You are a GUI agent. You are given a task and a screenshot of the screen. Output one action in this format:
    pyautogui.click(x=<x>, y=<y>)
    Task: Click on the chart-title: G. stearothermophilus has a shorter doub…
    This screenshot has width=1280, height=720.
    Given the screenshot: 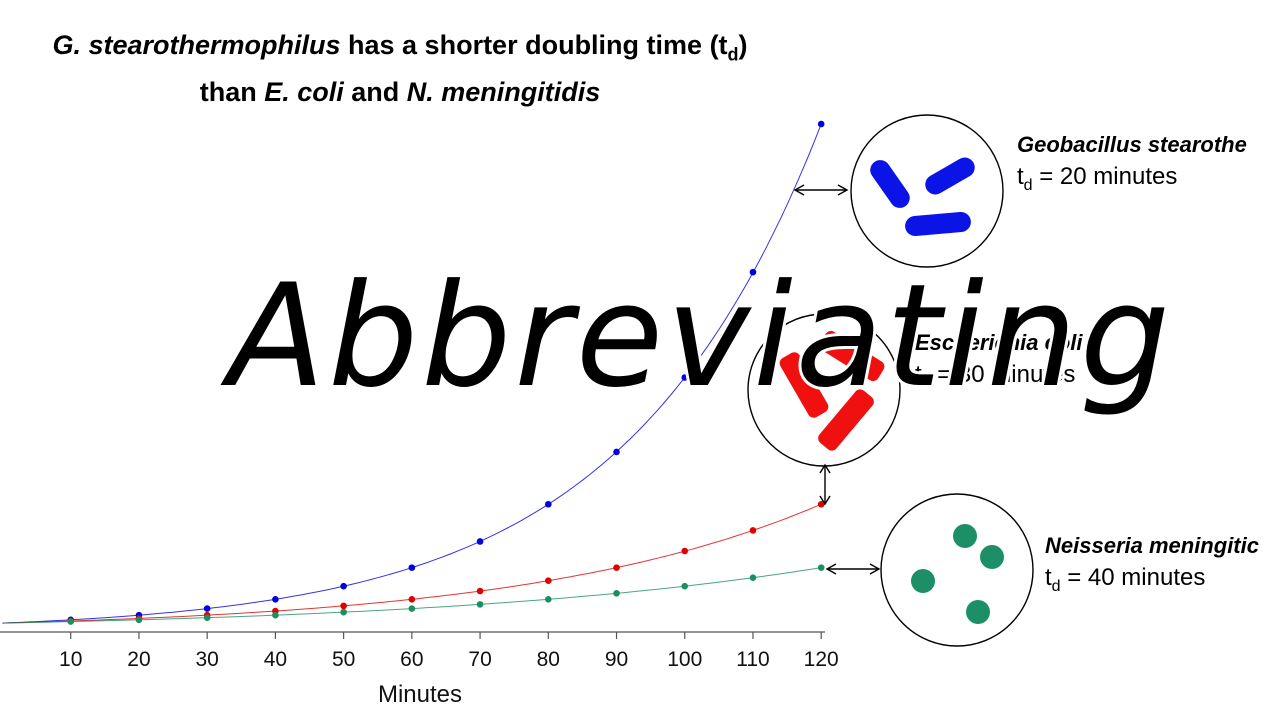 What is the action you would take?
    pyautogui.click(x=400, y=68)
    